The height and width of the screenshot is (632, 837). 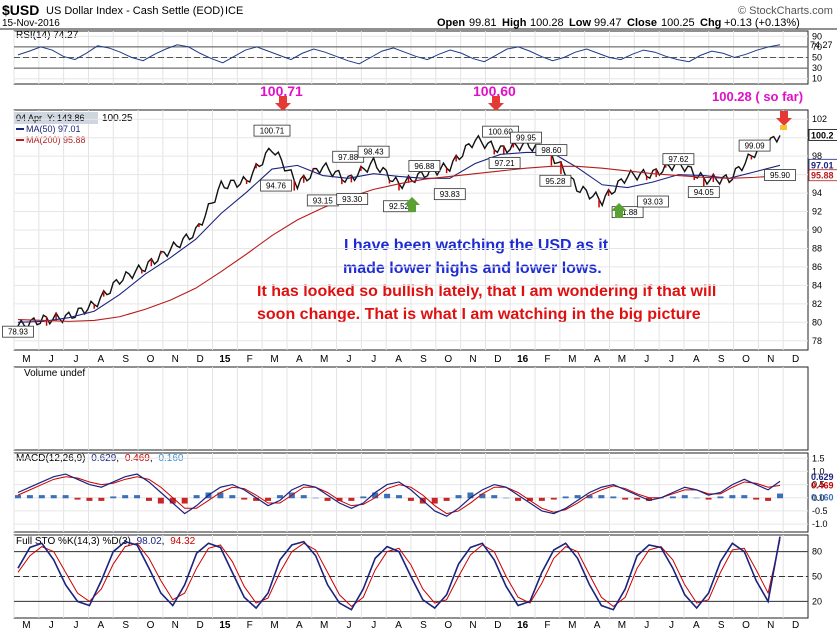 What do you see at coordinates (822, 134) in the screenshot?
I see `price-right-badge` at bounding box center [822, 134].